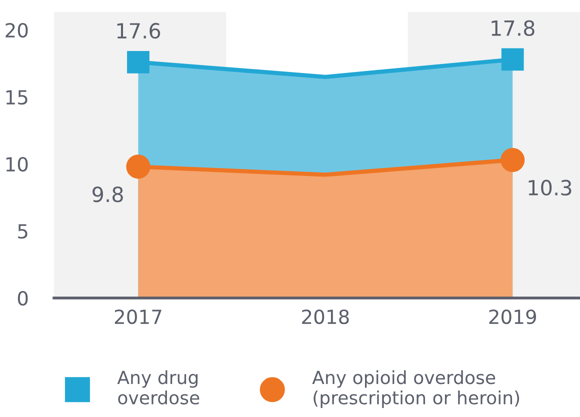 This screenshot has width=580, height=417. I want to click on x-tick-label: 2018, so click(325, 316).